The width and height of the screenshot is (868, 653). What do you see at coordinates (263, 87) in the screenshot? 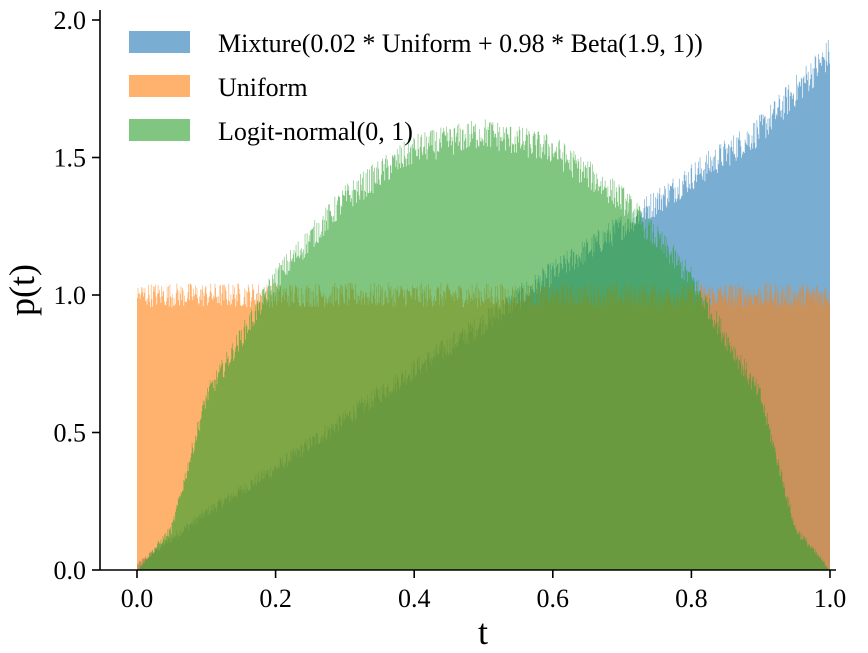
I see `legend-label-uniform: Uniform` at bounding box center [263, 87].